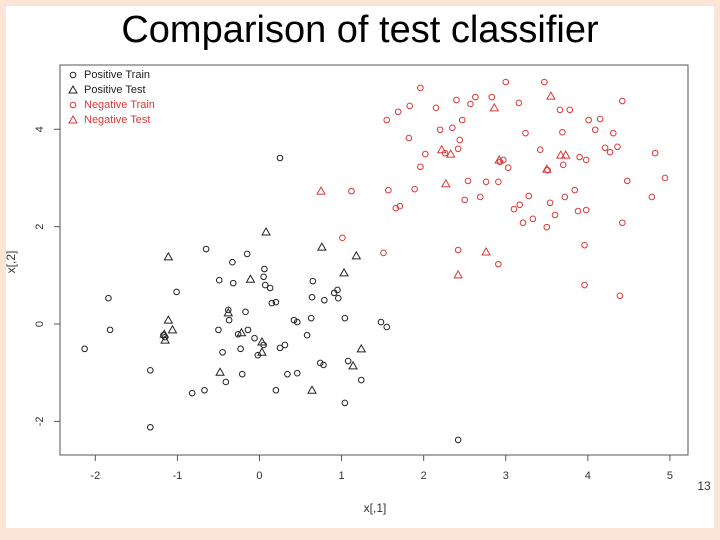  What do you see at coordinates (40, 422) in the screenshot?
I see `y-tick-label: -2` at bounding box center [40, 422].